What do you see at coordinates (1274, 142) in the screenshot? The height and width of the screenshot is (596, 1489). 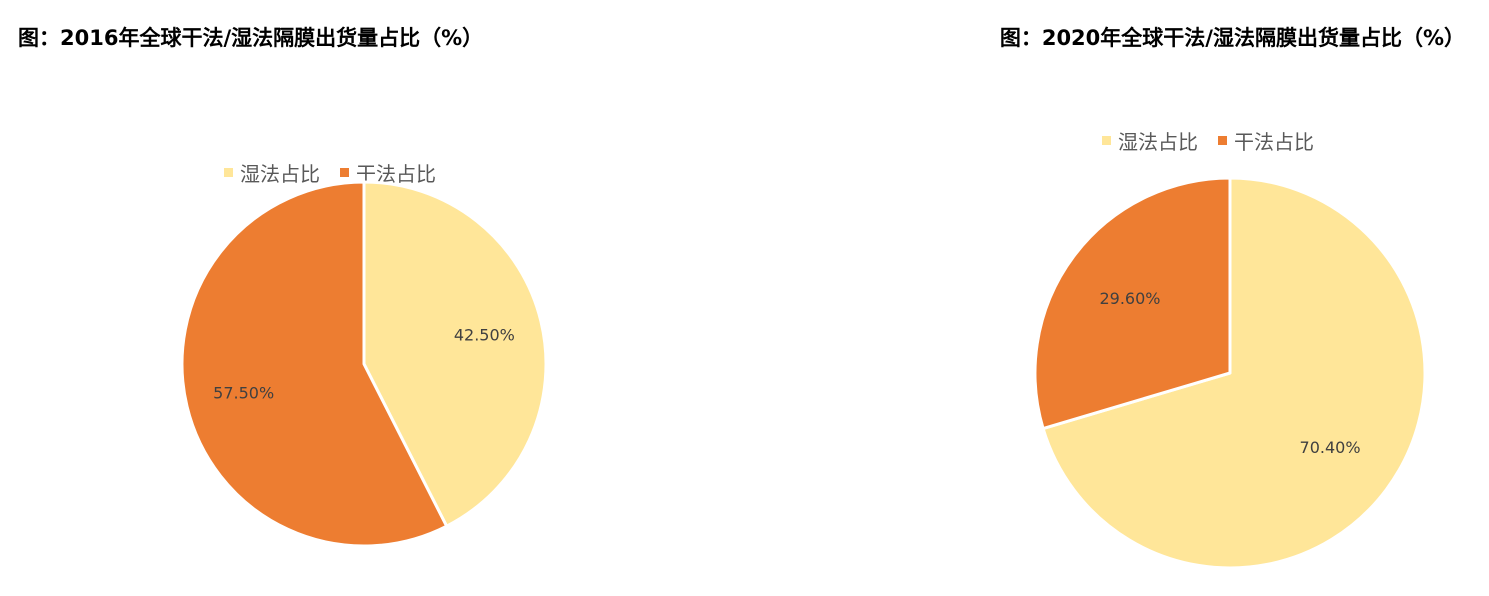 I see `legend-label-dry: 干法占比` at bounding box center [1274, 142].